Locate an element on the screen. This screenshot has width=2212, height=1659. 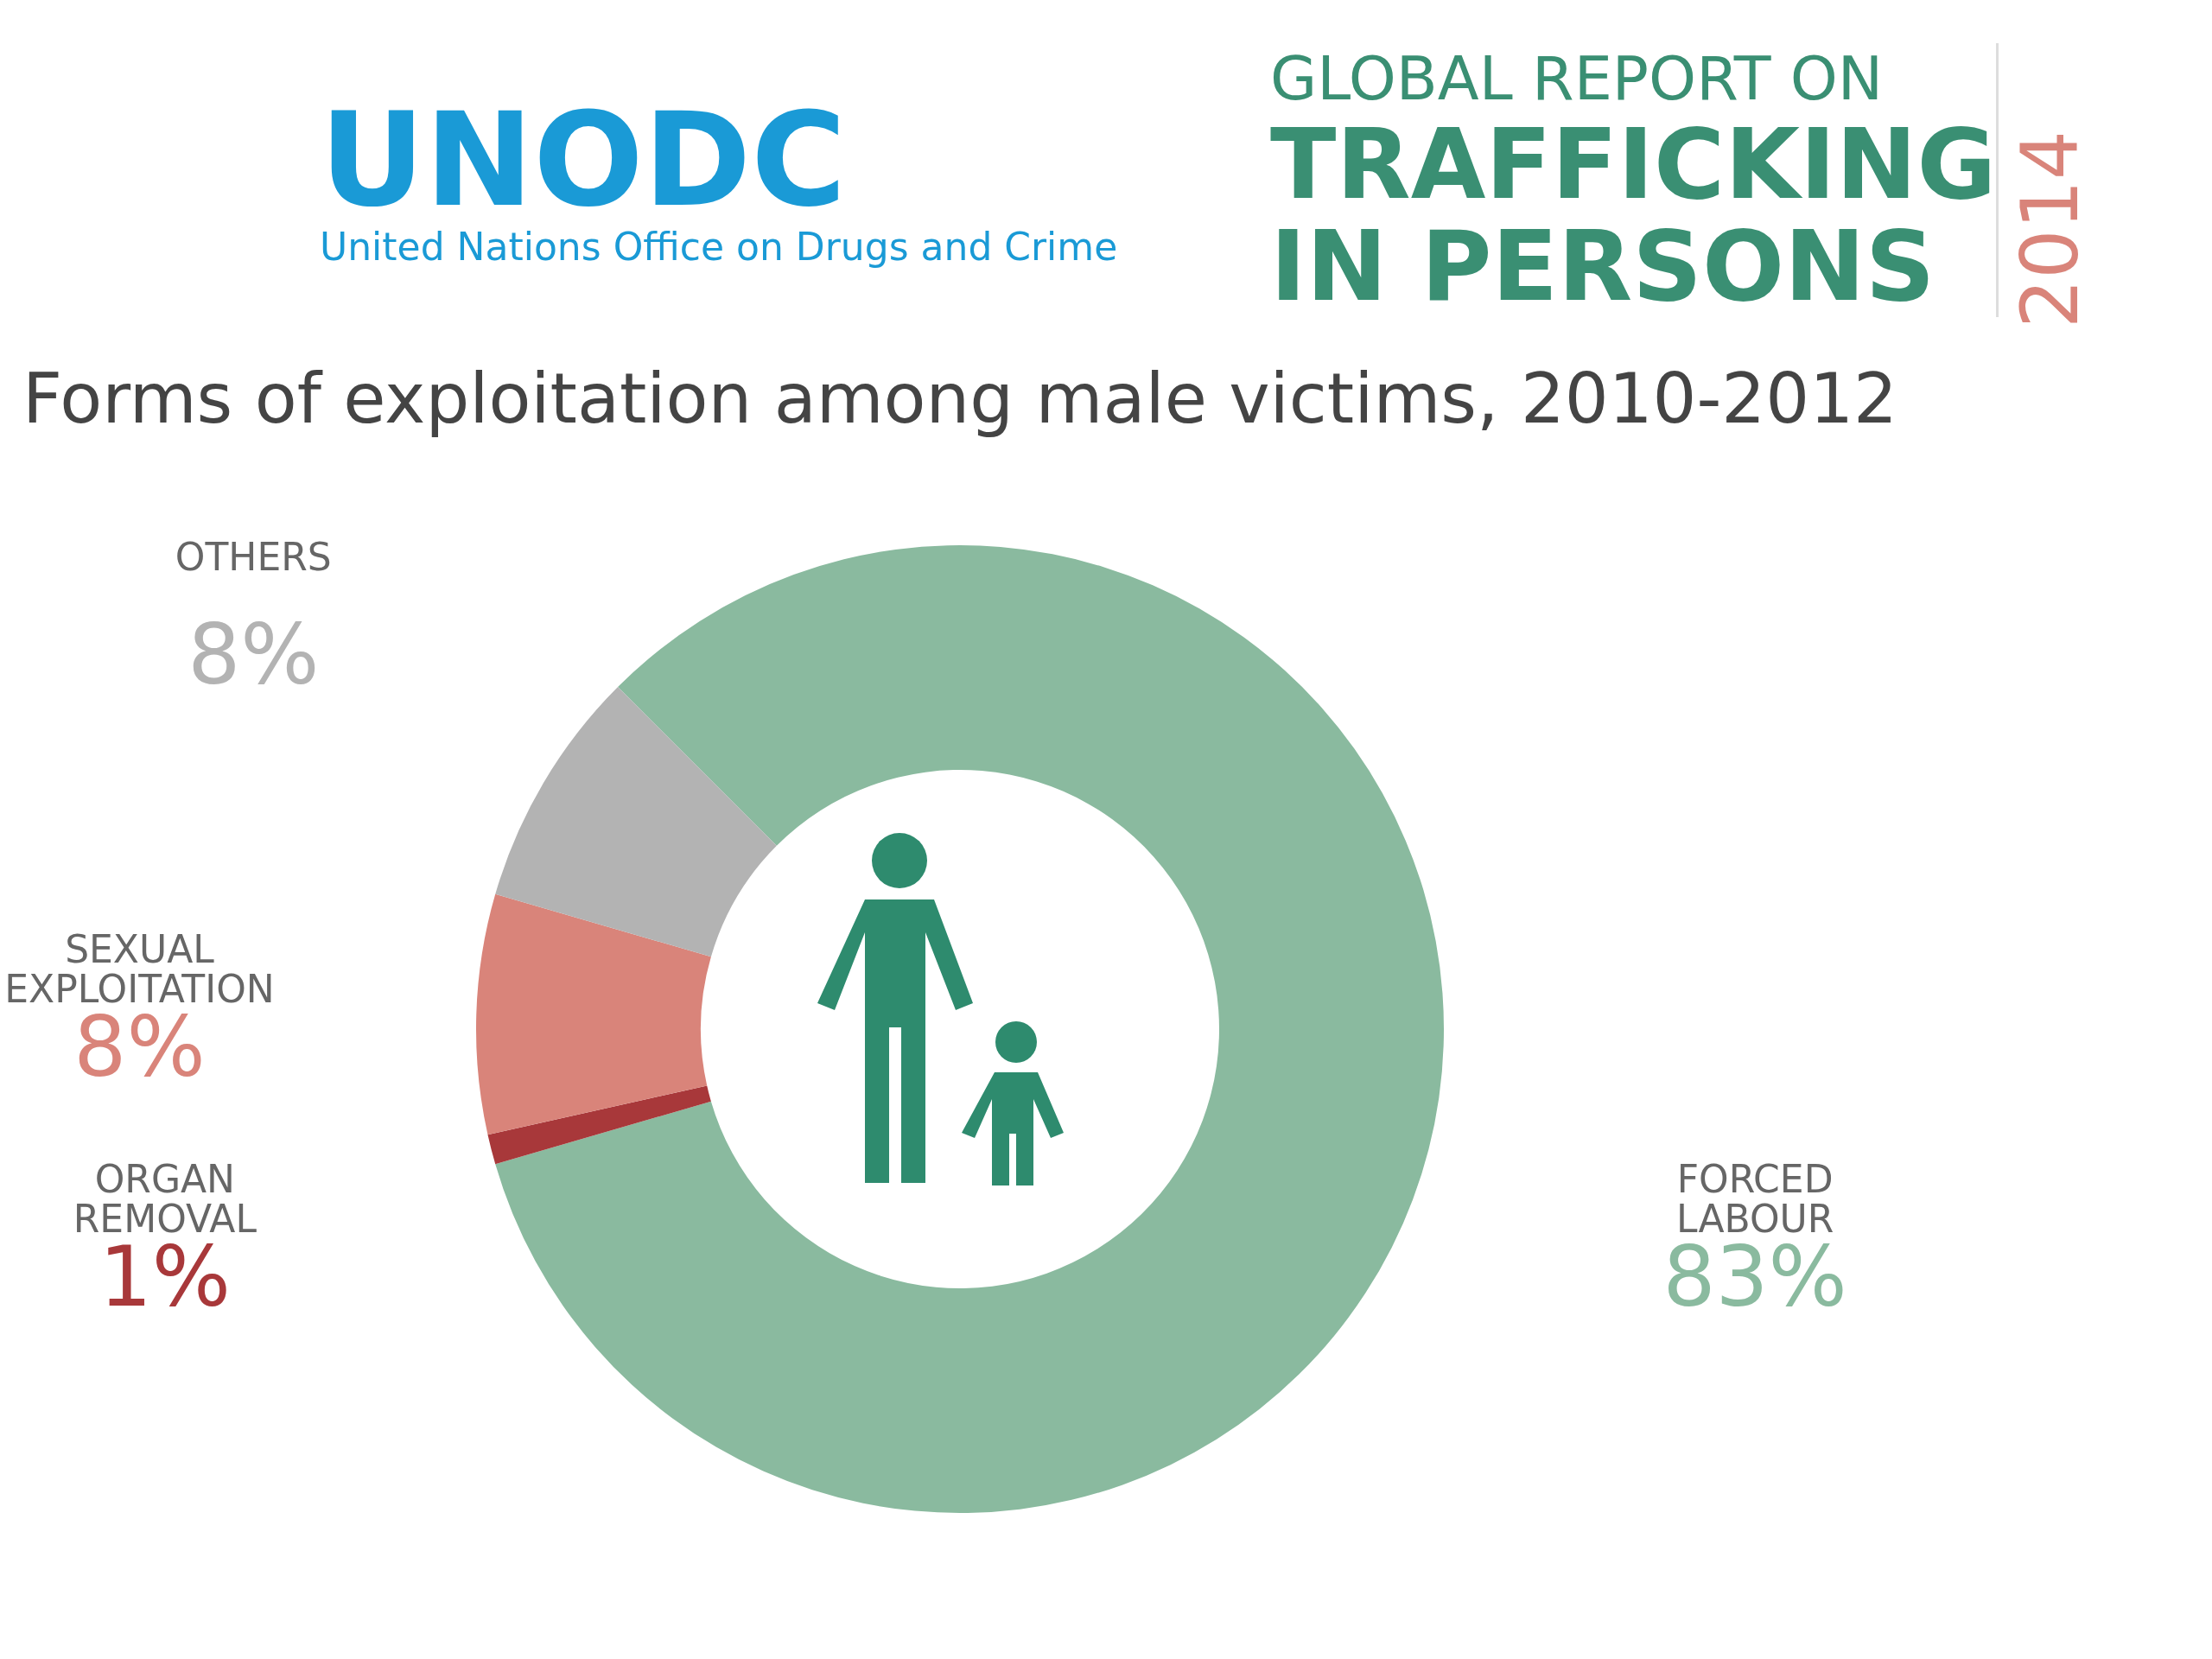
slice-label: OTHERS is located at coordinates (253, 557).